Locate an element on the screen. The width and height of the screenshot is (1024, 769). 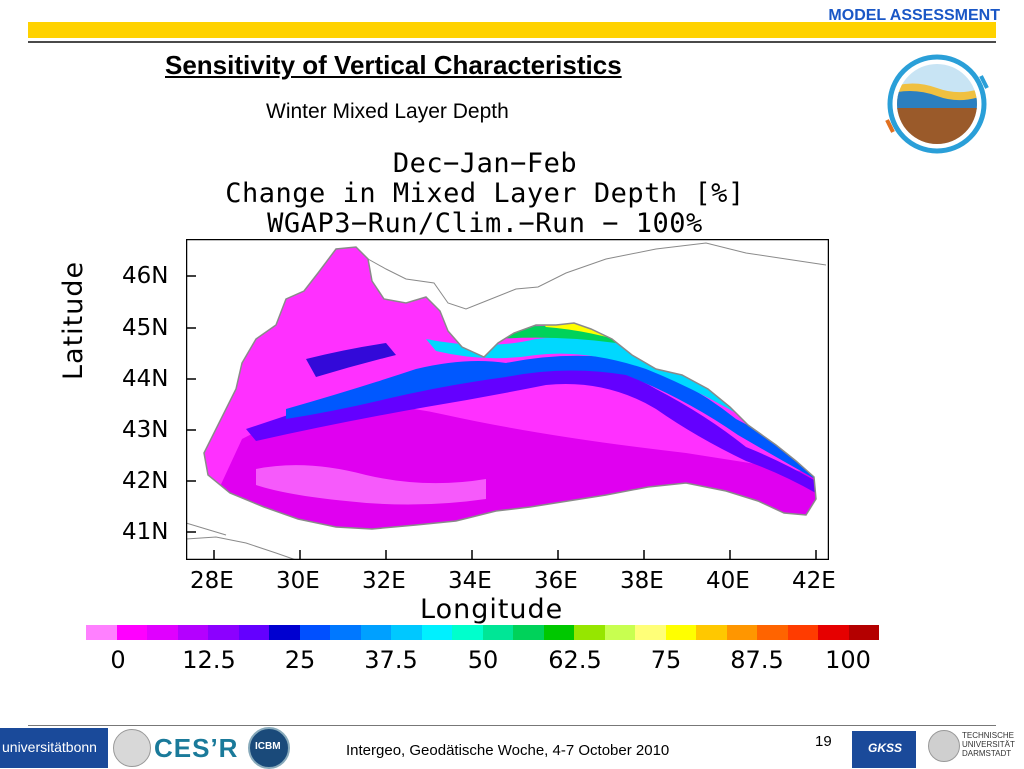
slide-title: Sensitivity of Vertical Characteristics is located at coordinates (393, 65).